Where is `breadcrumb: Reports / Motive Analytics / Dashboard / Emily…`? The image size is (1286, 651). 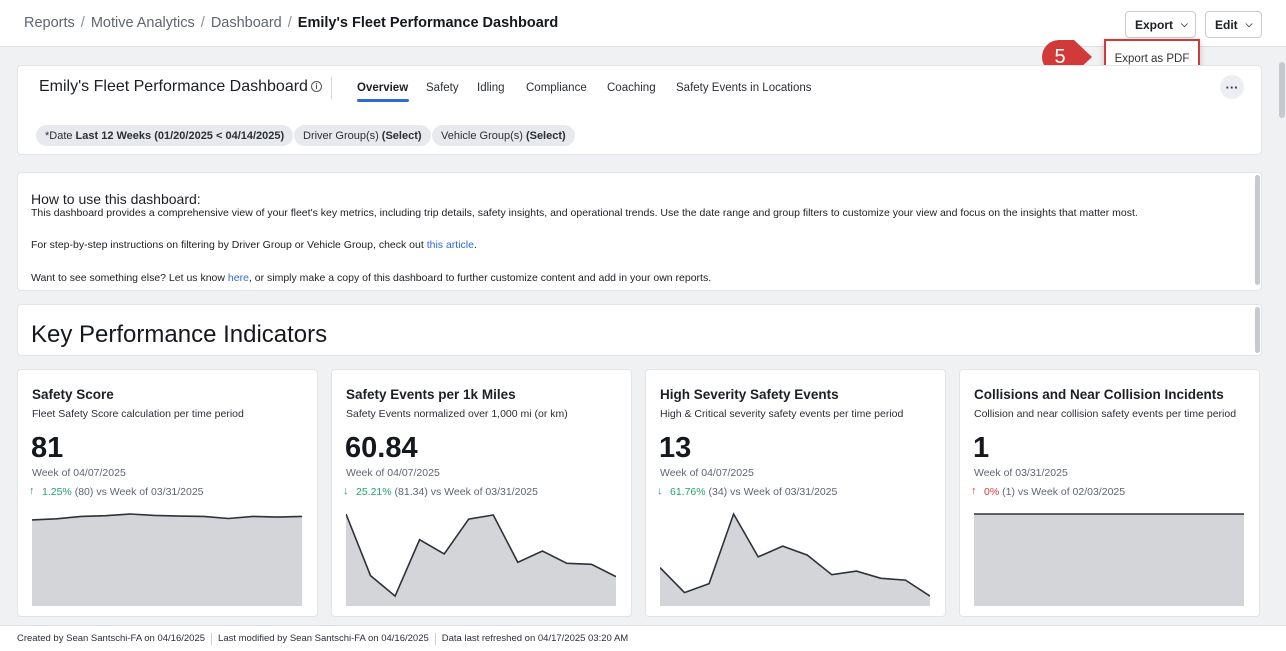 breadcrumb: Reports / Motive Analytics / Dashboard / Emily… is located at coordinates (291, 23).